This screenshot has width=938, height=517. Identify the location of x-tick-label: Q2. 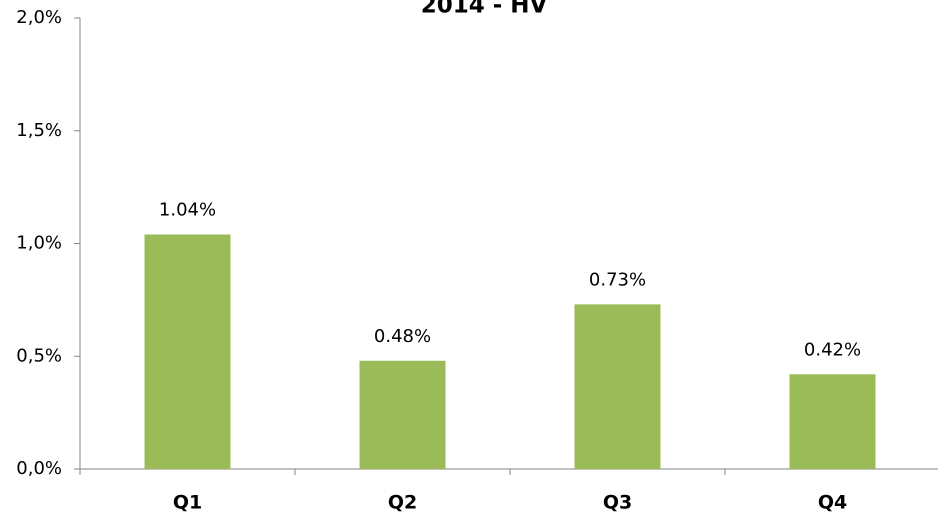
(402, 503).